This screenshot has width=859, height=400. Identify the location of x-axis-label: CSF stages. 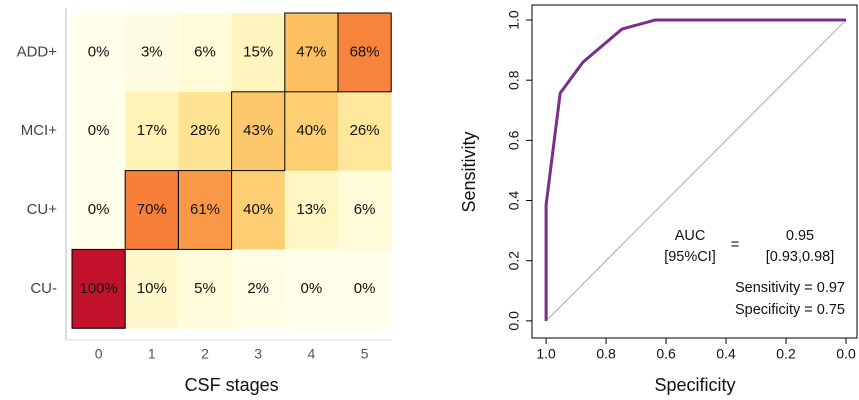
(232, 385).